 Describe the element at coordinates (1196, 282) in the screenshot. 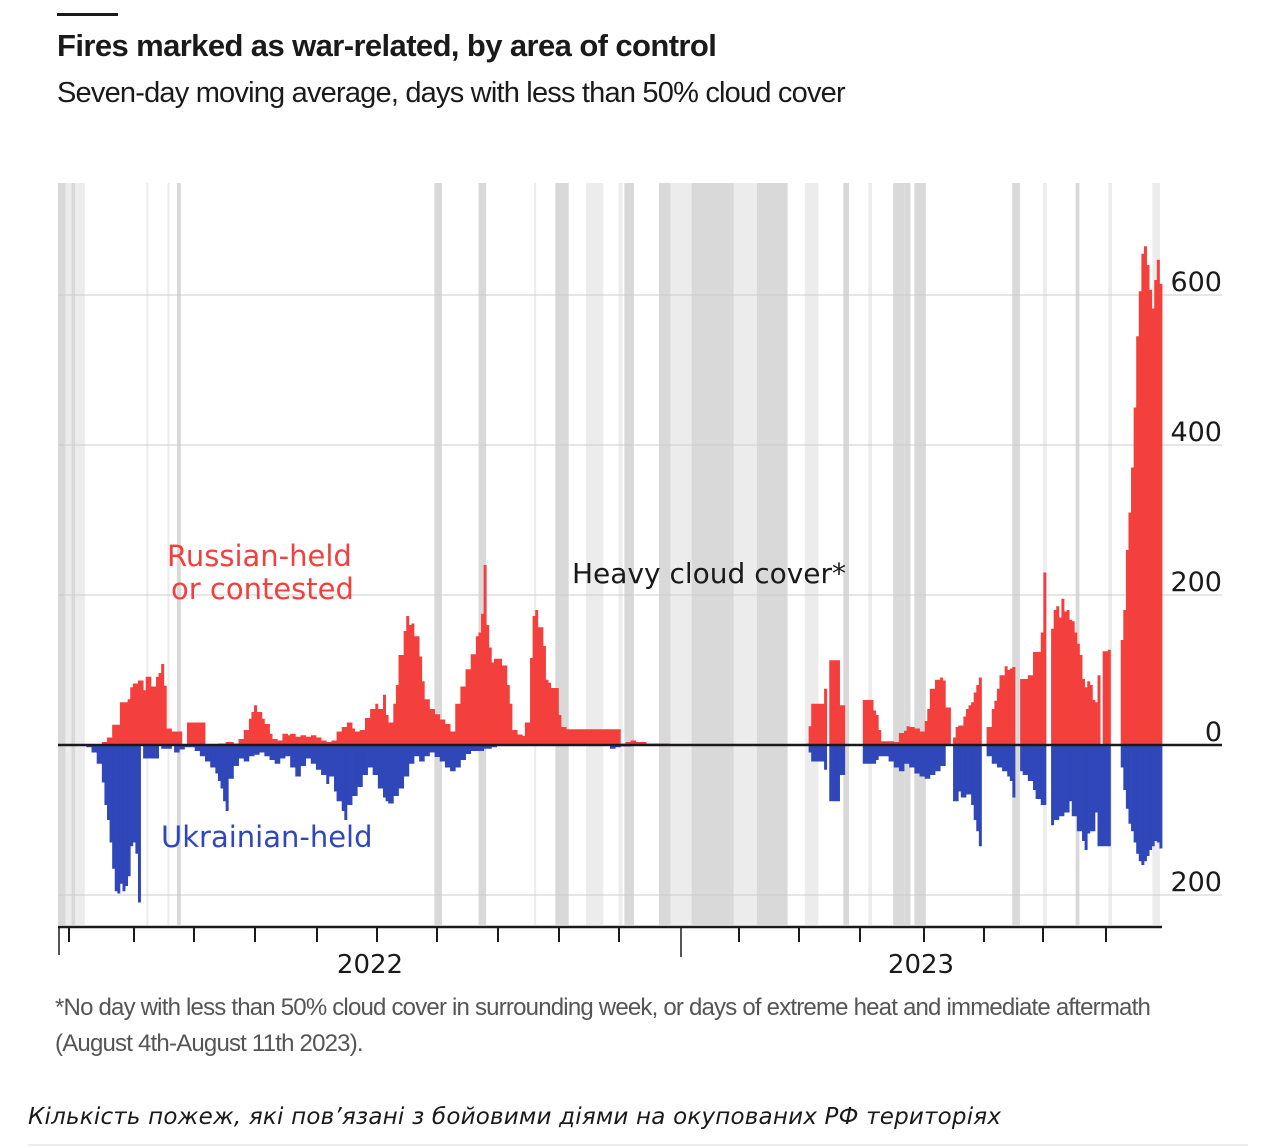

I see `y-tick-label: 600` at that location.